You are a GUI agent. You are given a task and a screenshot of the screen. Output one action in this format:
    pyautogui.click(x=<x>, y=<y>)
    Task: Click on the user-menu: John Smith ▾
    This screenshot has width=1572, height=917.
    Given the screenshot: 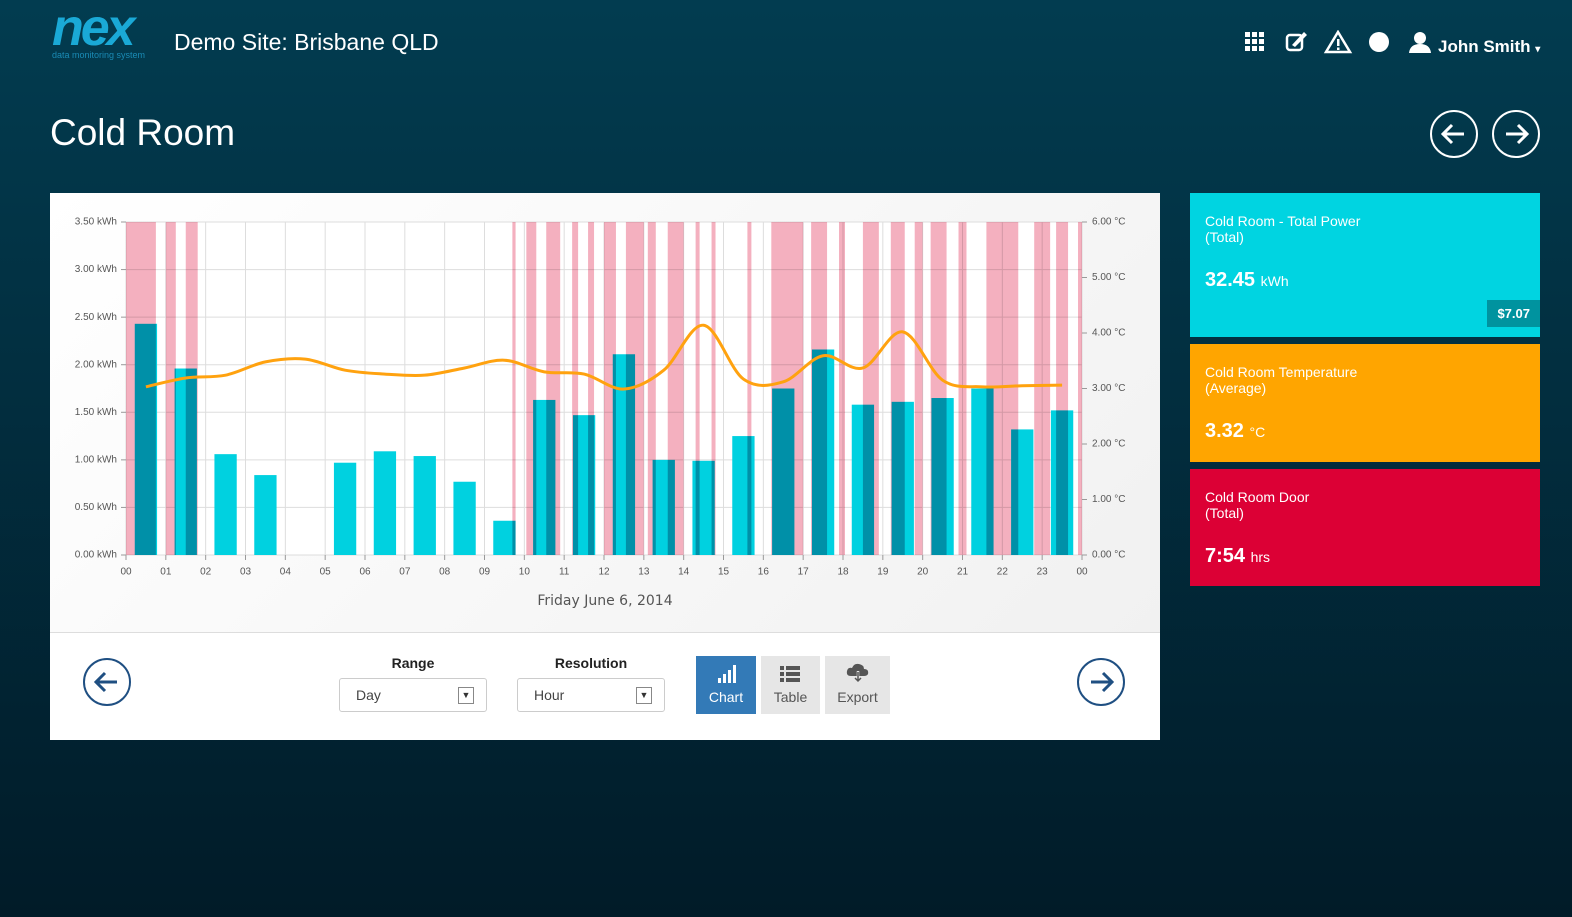 What is the action you would take?
    pyautogui.click(x=1489, y=46)
    